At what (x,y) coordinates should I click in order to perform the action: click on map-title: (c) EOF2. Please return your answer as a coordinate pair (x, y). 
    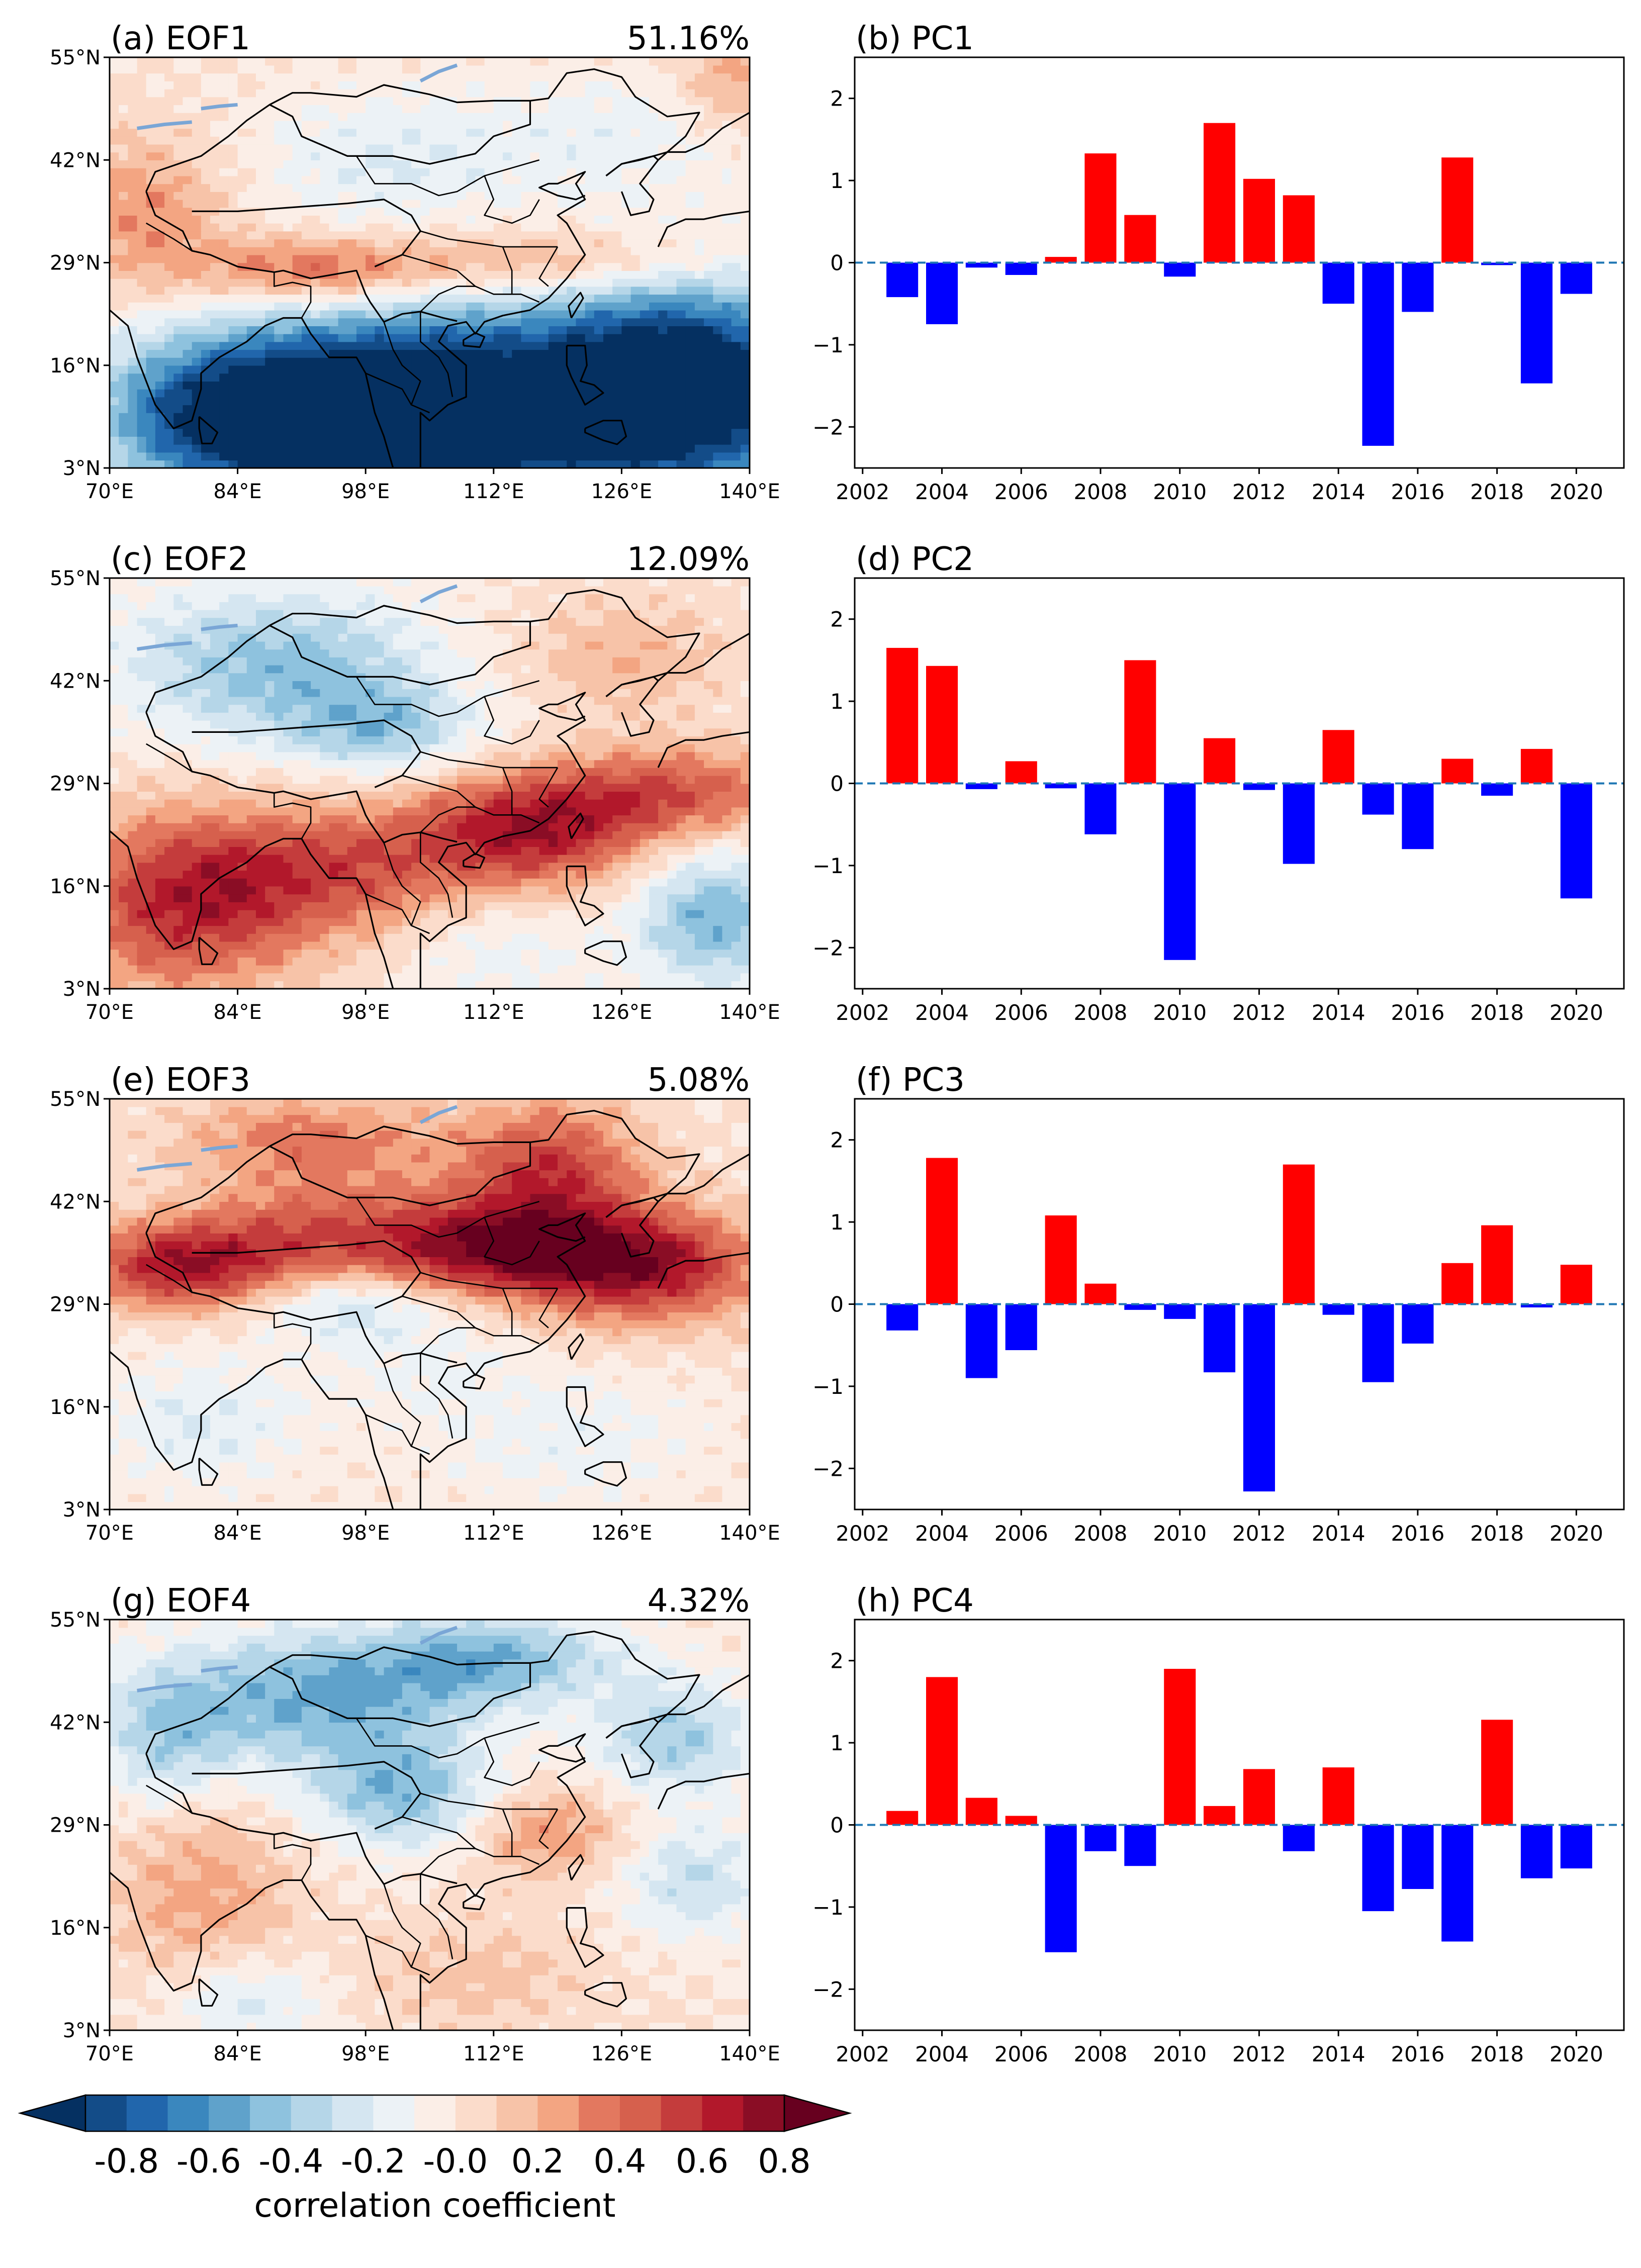
    Looking at the image, I should click on (180, 559).